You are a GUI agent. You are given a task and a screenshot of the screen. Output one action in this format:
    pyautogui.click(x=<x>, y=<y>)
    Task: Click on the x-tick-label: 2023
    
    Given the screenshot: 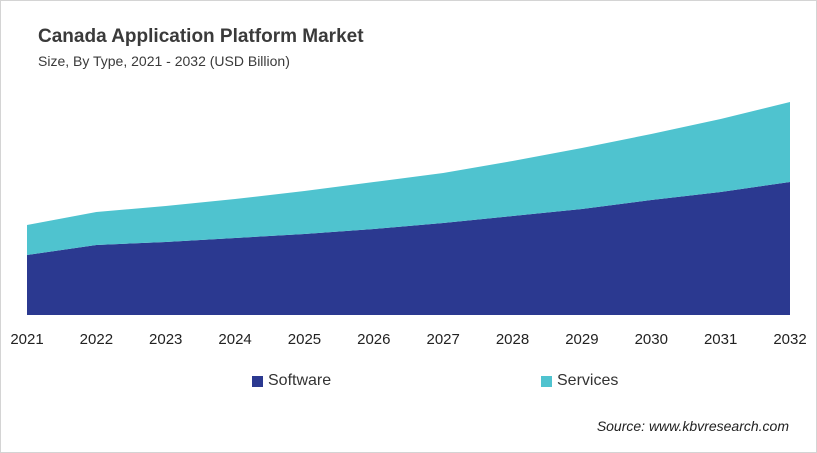 What is the action you would take?
    pyautogui.click(x=165, y=339)
    